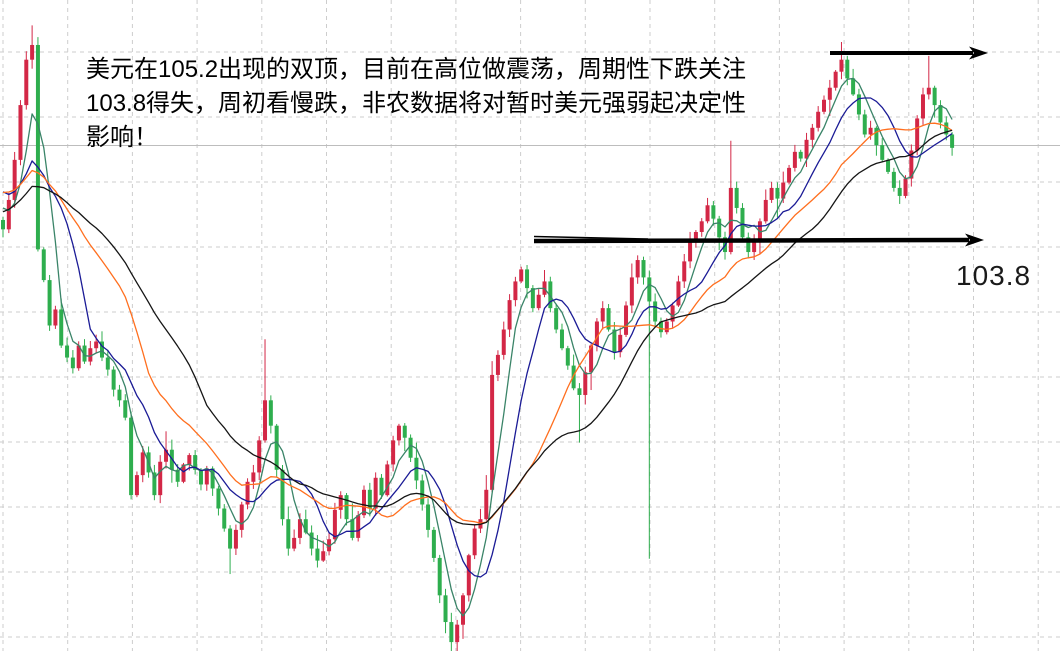  What do you see at coordinates (751, 240) in the screenshot?
I see `support-arrow` at bounding box center [751, 240].